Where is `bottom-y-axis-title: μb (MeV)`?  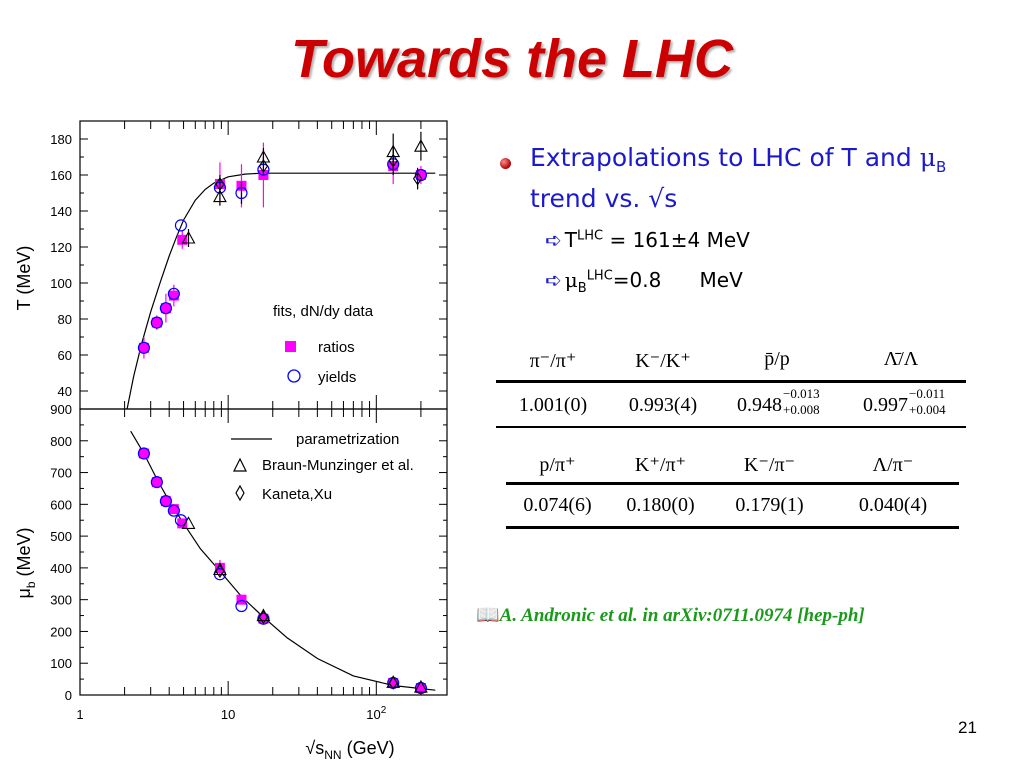 bottom-y-axis-title: μb (MeV) is located at coordinates (26, 562).